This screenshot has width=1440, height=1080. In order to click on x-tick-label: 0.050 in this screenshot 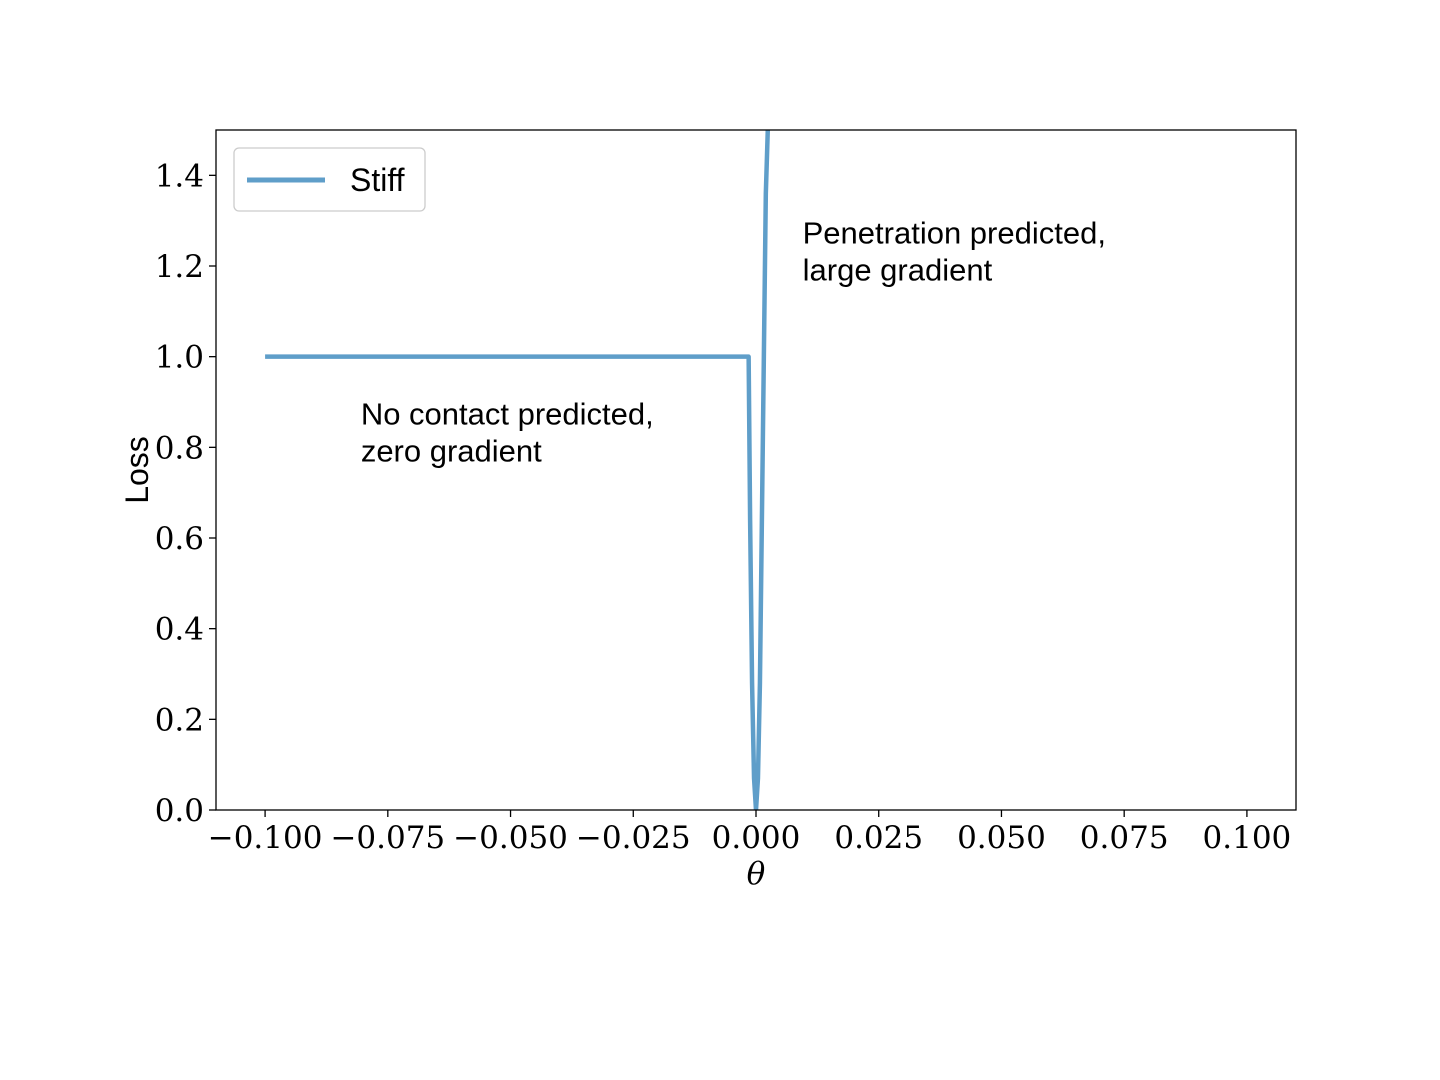, I will do `click(1001, 838)`.